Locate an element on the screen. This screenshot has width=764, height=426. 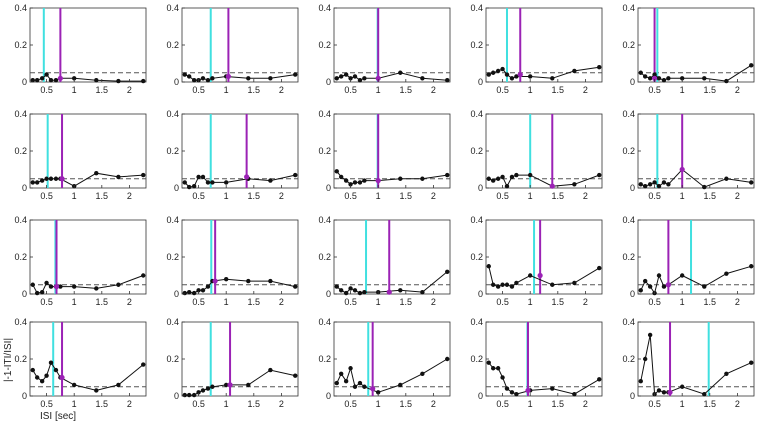
panel-5: 0 0.2 0.4 0.5 1 1.5 2 is located at coordinates (688, 49).